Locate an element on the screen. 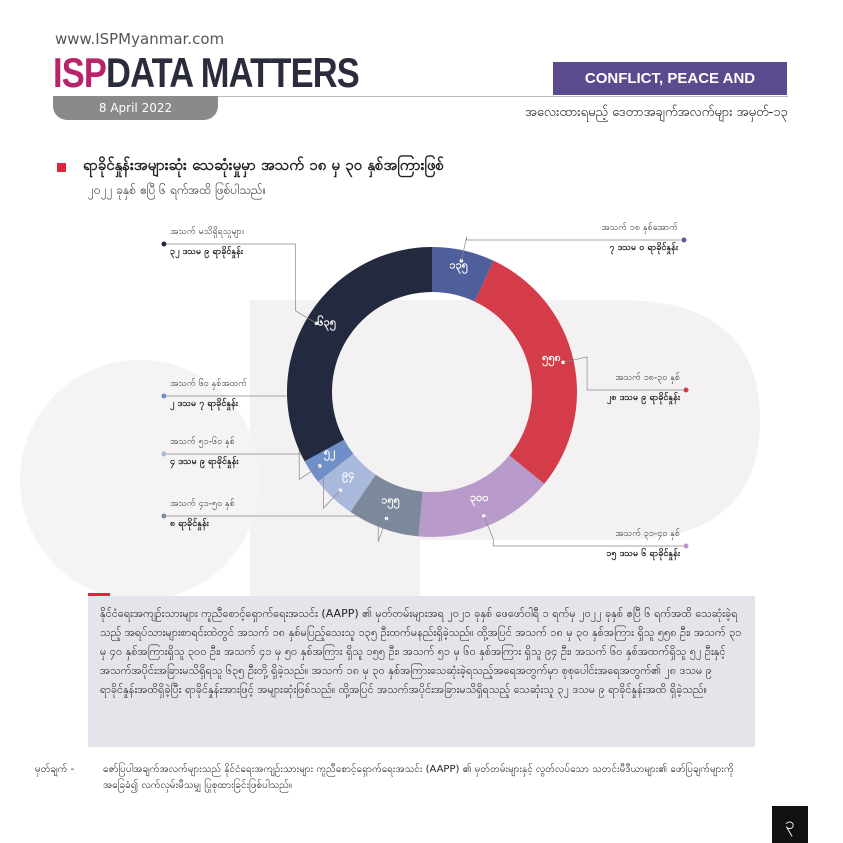 The image size is (843, 843). category-label: အသက် ၁၈-၃၀ နှစ် is located at coordinates (647, 378).